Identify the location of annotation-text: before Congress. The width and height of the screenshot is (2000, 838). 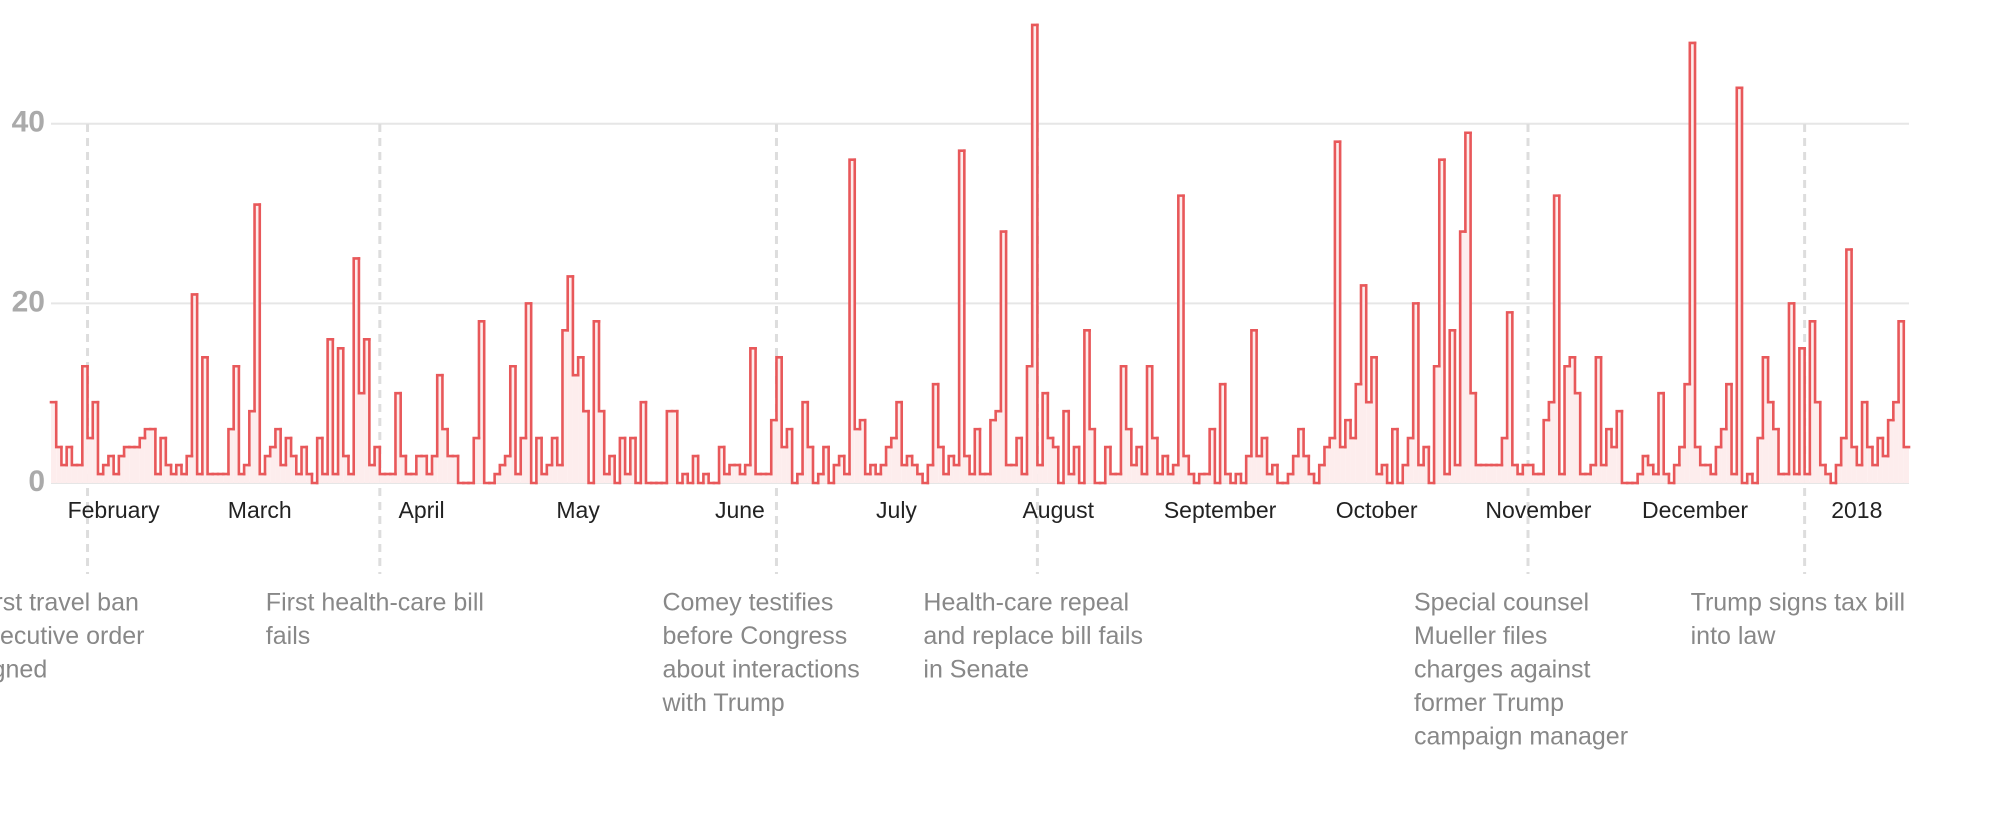
(754, 636).